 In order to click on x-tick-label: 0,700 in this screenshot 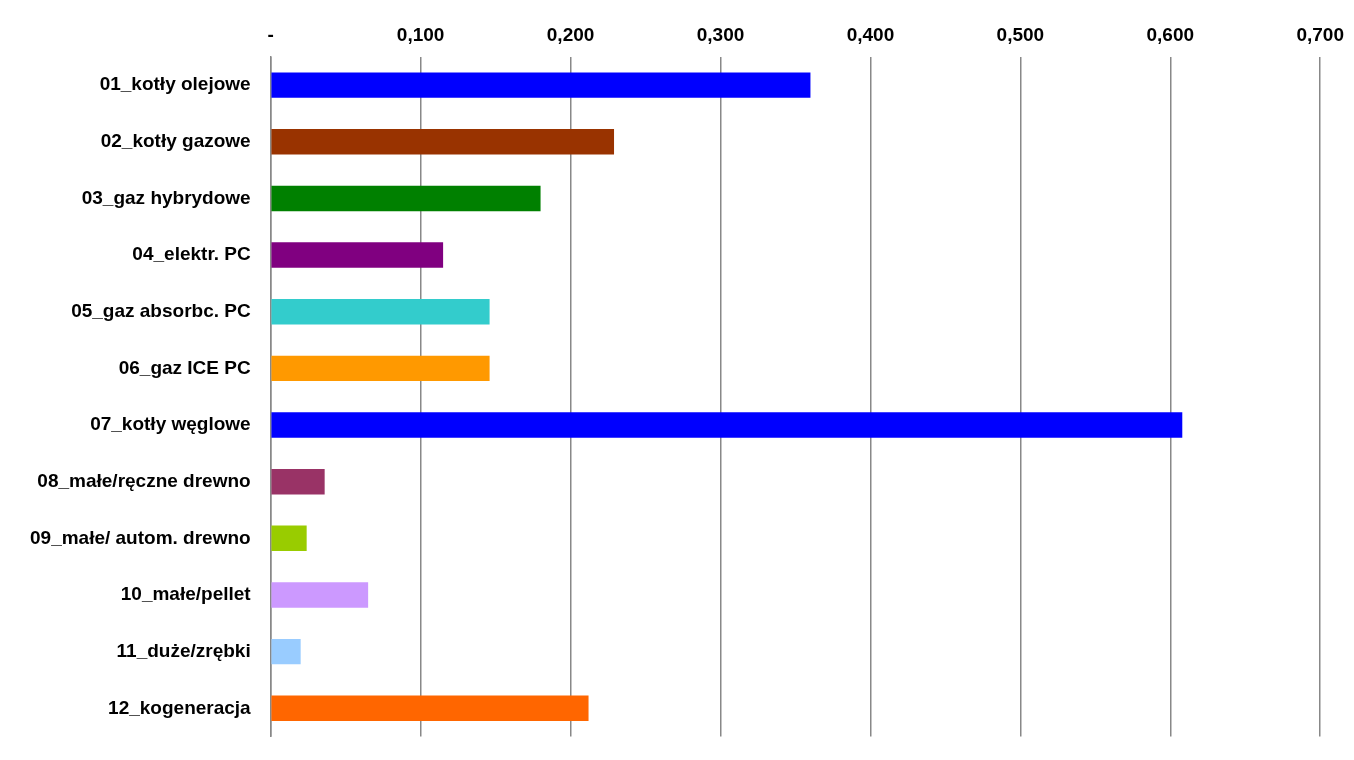, I will do `click(1320, 34)`.